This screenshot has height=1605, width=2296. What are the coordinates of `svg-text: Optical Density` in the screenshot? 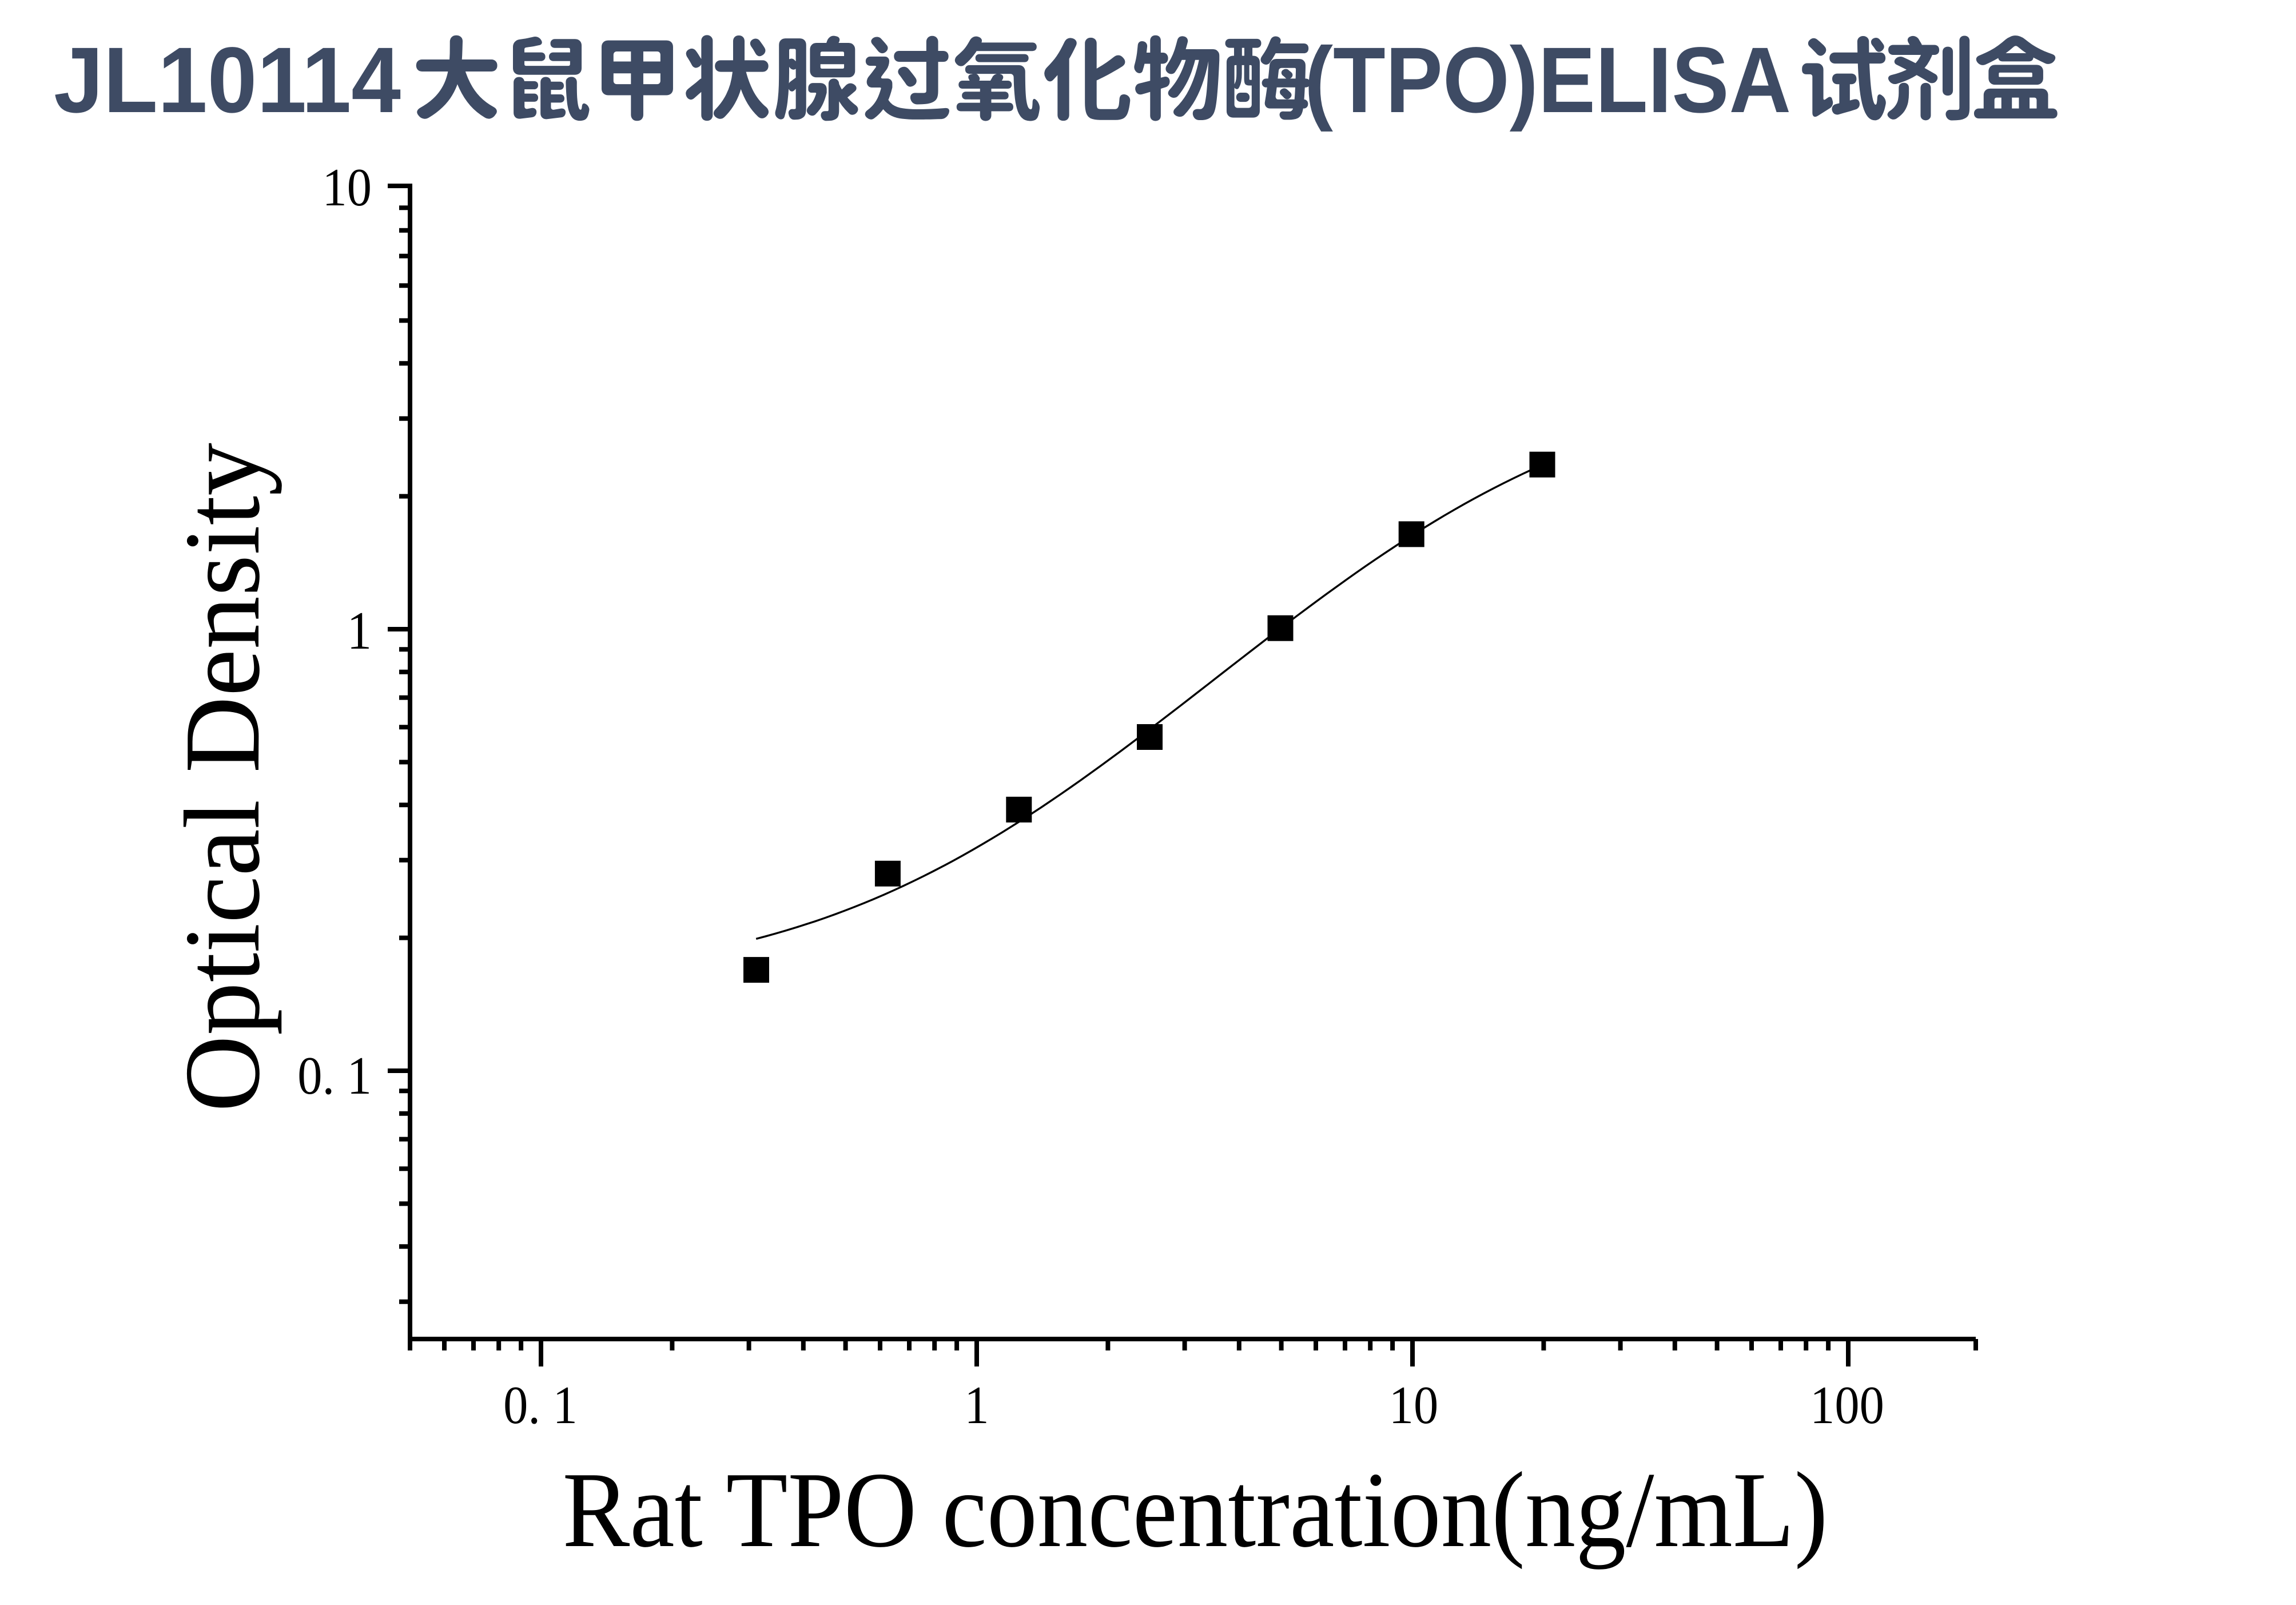 It's located at (222, 777).